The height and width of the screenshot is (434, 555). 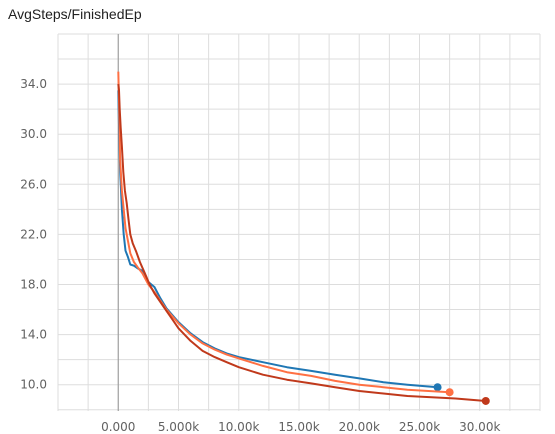 What do you see at coordinates (298, 427) in the screenshot?
I see `x-tick-label: 15.00k` at bounding box center [298, 427].